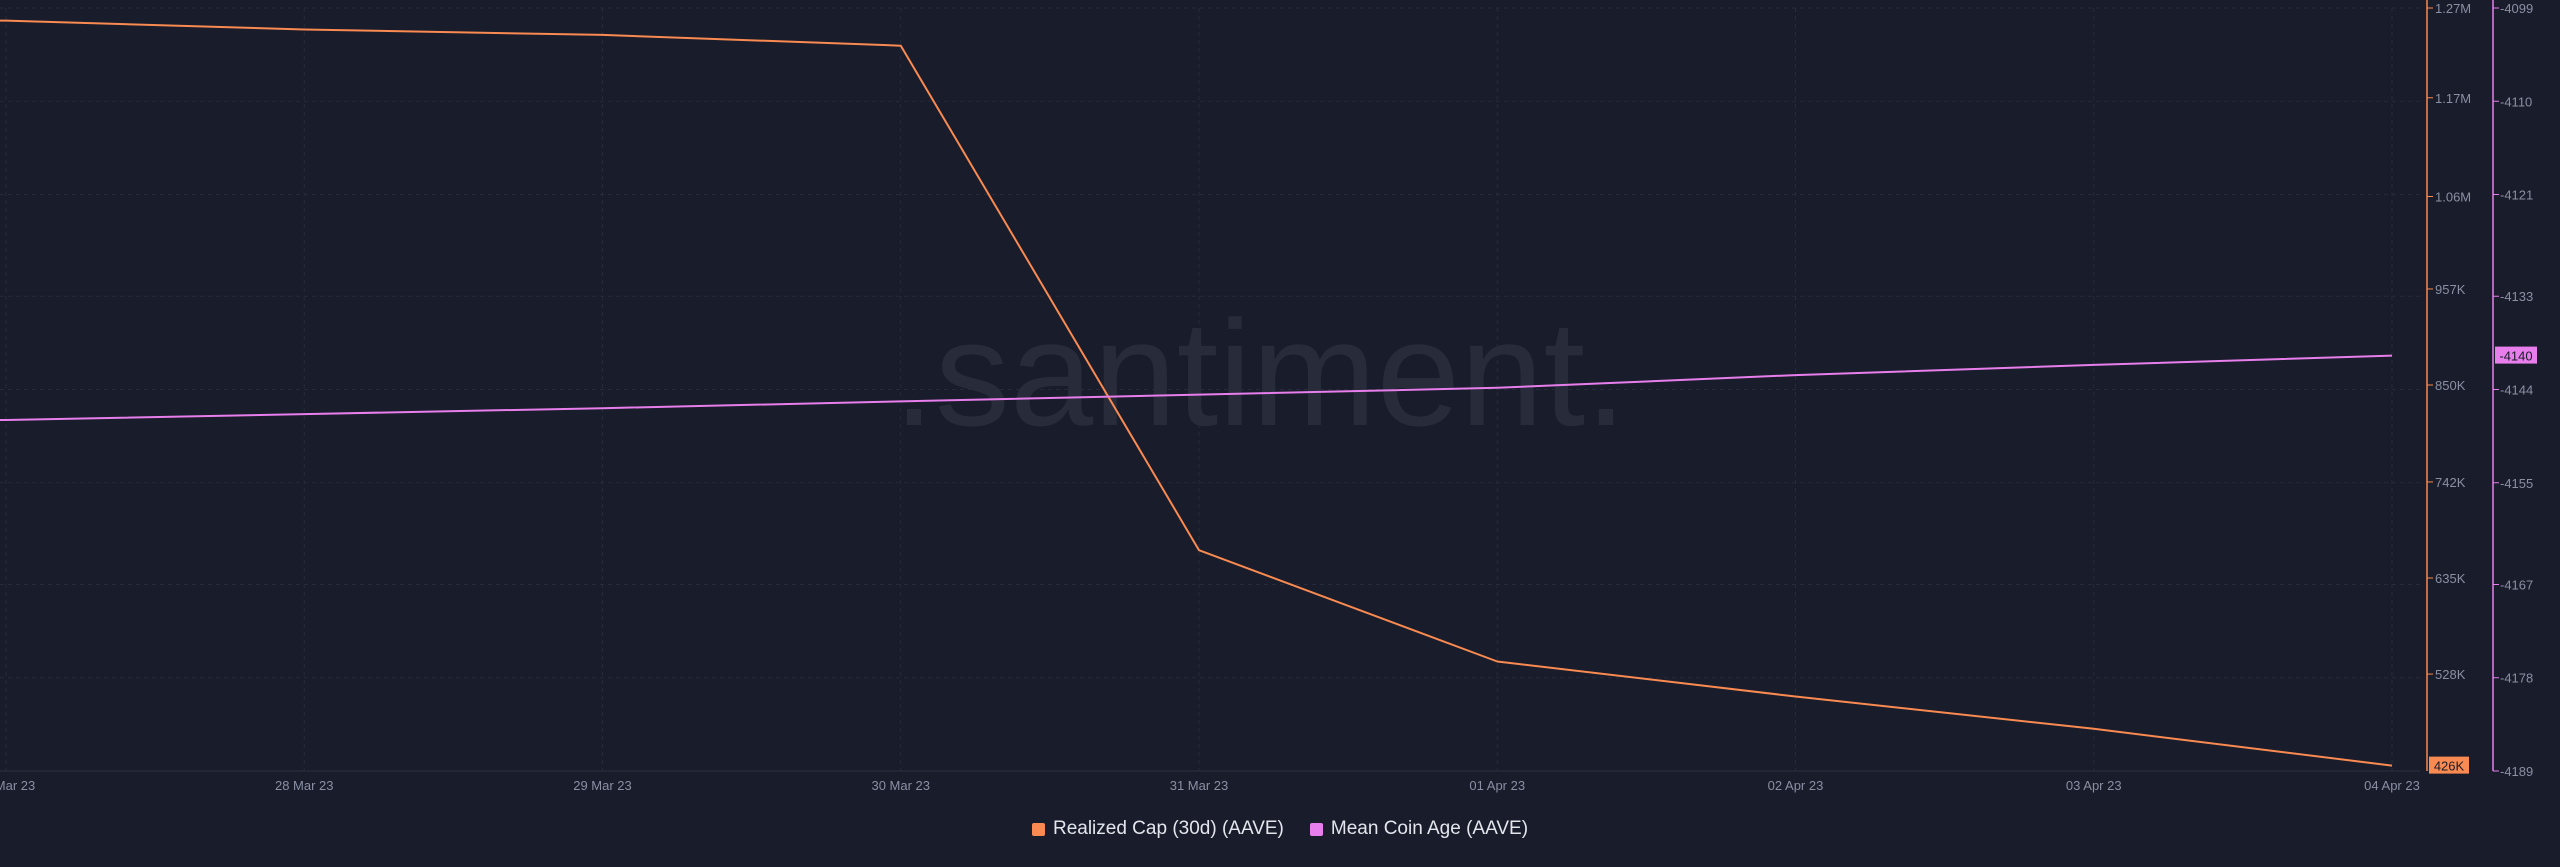 This screenshot has height=867, width=2560. What do you see at coordinates (2516, 584) in the screenshot?
I see `mean-coin-age-tick-label: -4167` at bounding box center [2516, 584].